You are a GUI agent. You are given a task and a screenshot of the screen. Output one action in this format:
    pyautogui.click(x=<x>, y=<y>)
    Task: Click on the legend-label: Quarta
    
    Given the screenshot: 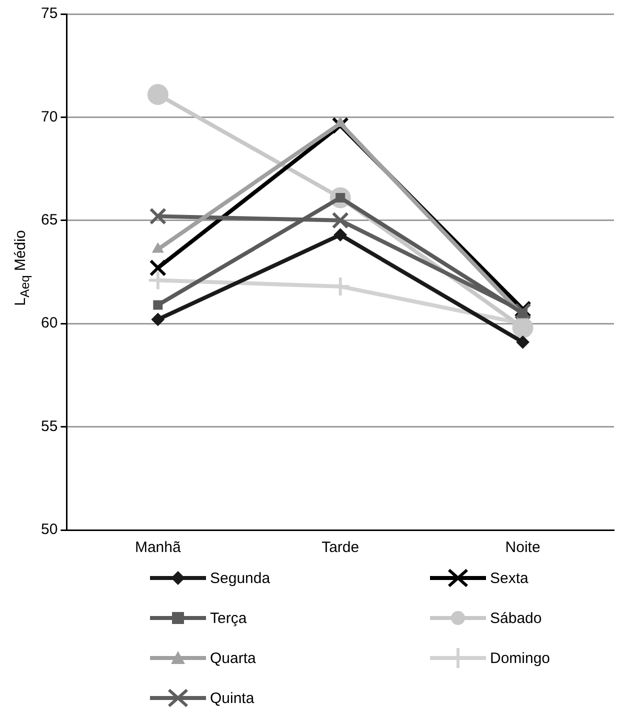 What is the action you would take?
    pyautogui.click(x=233, y=658)
    